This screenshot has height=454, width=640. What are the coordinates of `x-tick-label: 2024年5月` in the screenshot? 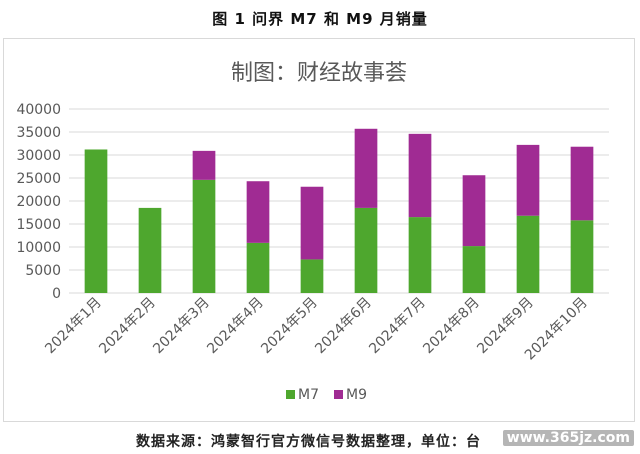 It's located at (289, 326).